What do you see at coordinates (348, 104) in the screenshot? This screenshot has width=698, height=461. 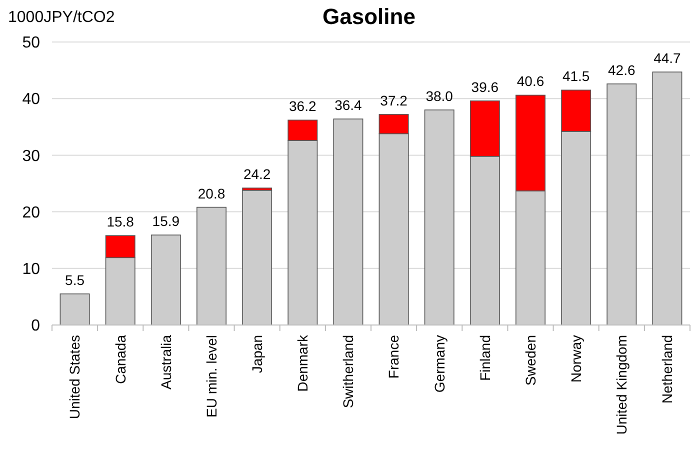 I see `total-label: 36.4` at bounding box center [348, 104].